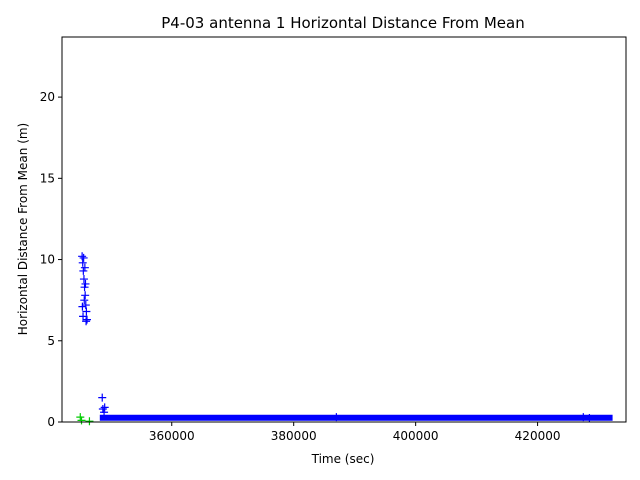 The image size is (640, 480). What do you see at coordinates (51, 341) in the screenshot?
I see `y-tick-label: 5` at bounding box center [51, 341].